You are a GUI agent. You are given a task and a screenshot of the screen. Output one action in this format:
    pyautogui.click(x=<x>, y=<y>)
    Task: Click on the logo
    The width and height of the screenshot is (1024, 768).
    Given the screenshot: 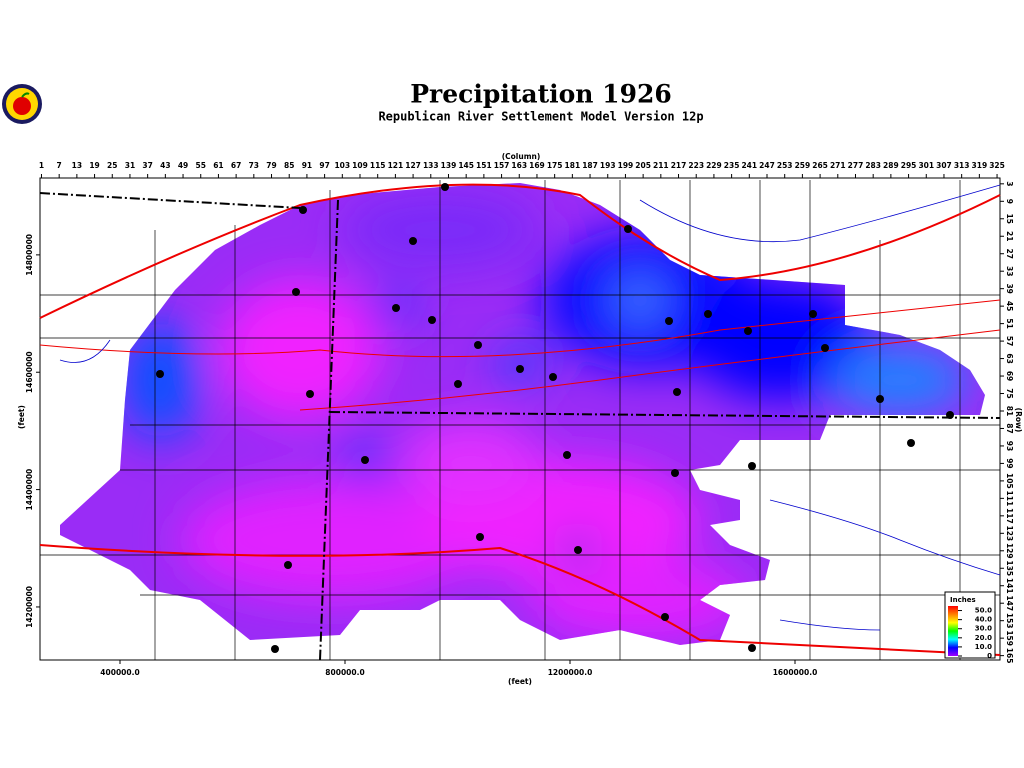 What is the action you would take?
    pyautogui.click(x=22, y=104)
    